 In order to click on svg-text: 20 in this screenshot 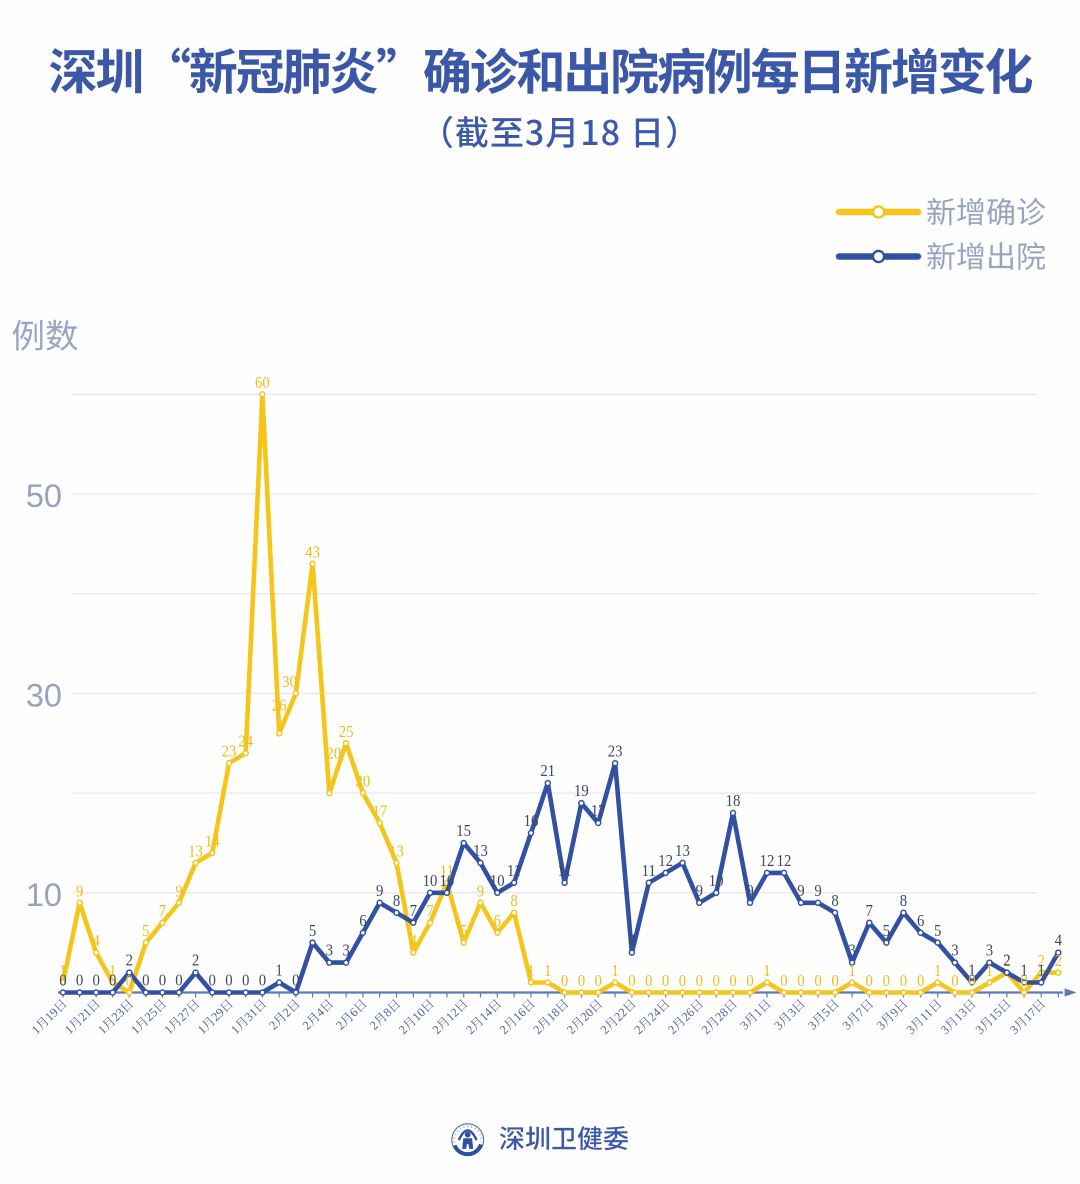, I will do `click(363, 782)`.